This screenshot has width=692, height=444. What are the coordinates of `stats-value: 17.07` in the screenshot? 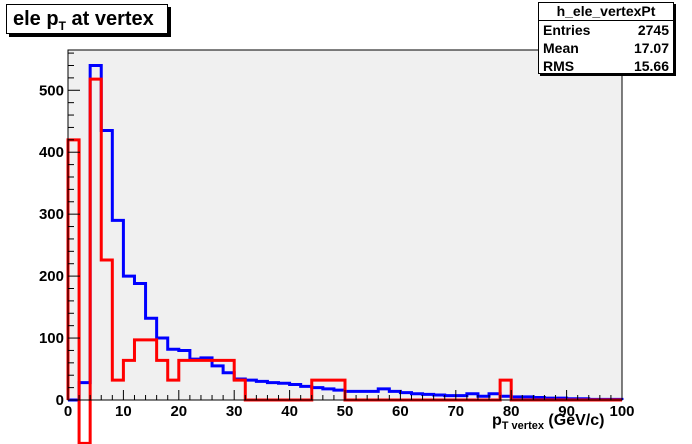 It's located at (651, 48).